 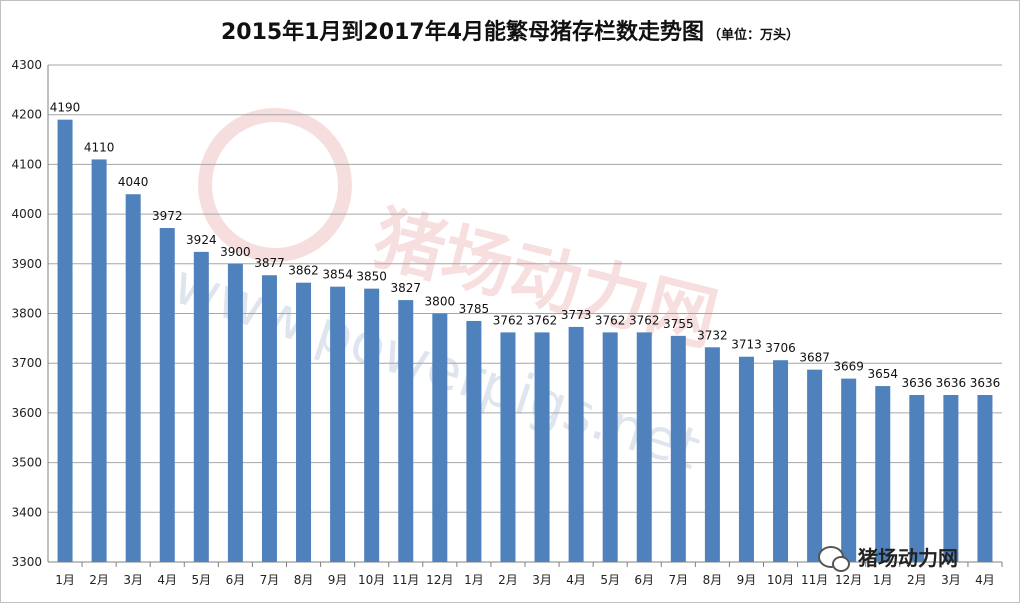 What do you see at coordinates (65, 108) in the screenshot?
I see `data-label: 4190` at bounding box center [65, 108].